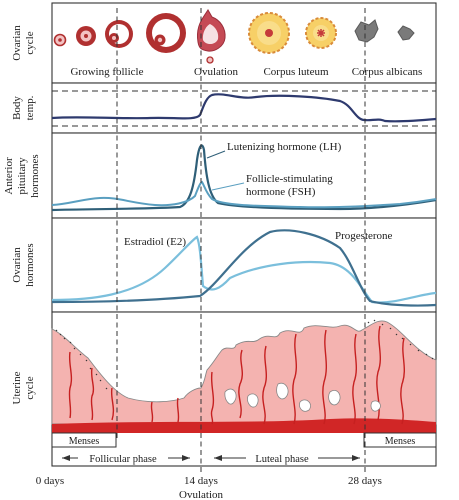 The image size is (459, 500). Describe the element at coordinates (216, 154) in the screenshot. I see `lh-leader-line` at that location.